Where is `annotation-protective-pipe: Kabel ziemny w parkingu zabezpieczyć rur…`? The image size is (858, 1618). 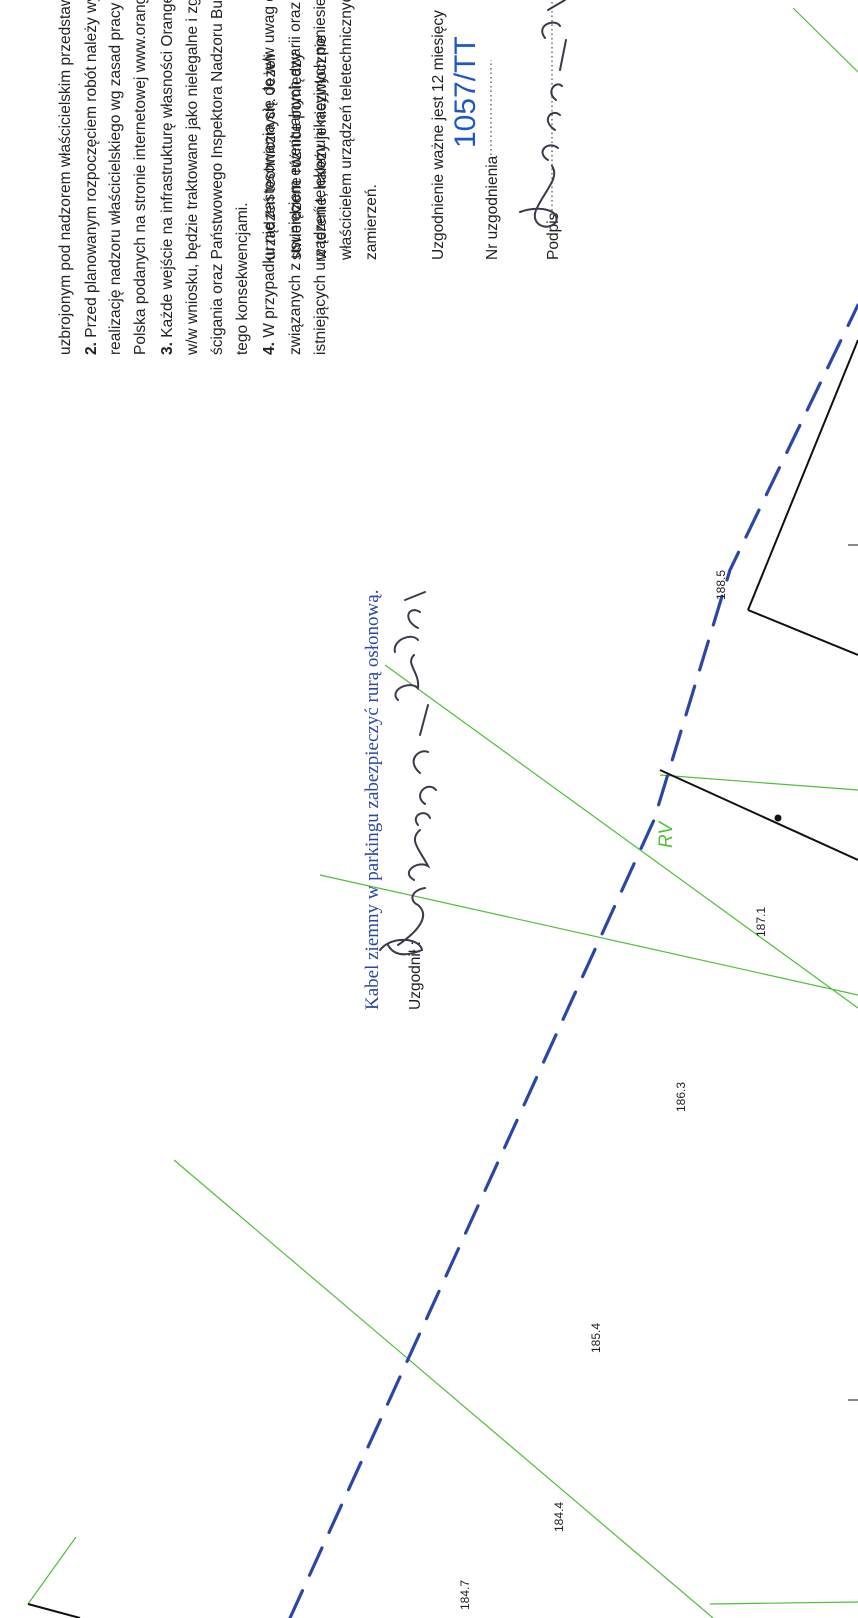 annotation-protective-pipe: Kabel ziemny w parkingu zabezpieczyć rur… is located at coordinates (372, 800).